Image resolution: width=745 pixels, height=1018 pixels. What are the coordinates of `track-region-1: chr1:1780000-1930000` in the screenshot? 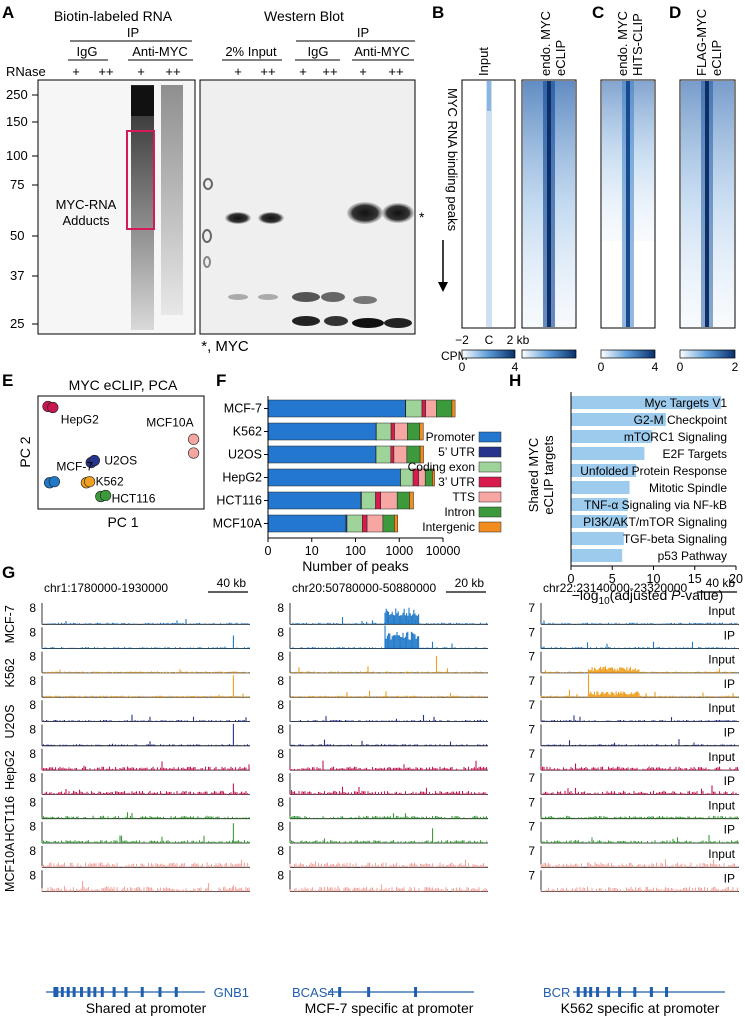 It's located at (106, 588).